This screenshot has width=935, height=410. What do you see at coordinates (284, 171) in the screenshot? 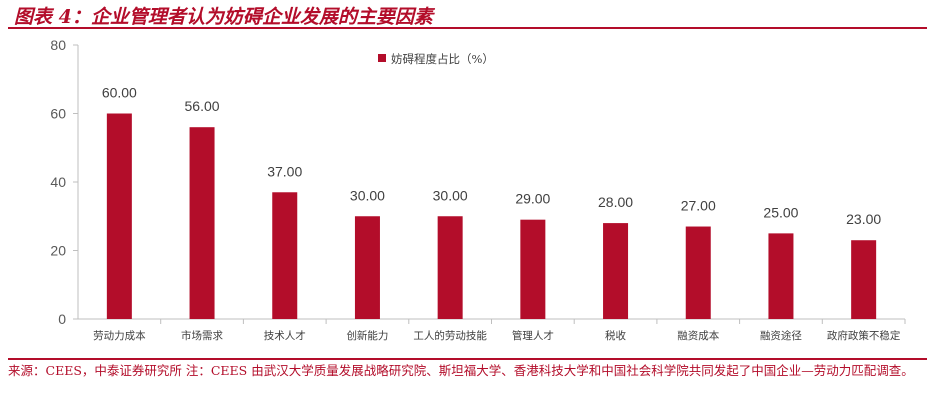
I see `bar-value-label: 37.00` at bounding box center [284, 171].